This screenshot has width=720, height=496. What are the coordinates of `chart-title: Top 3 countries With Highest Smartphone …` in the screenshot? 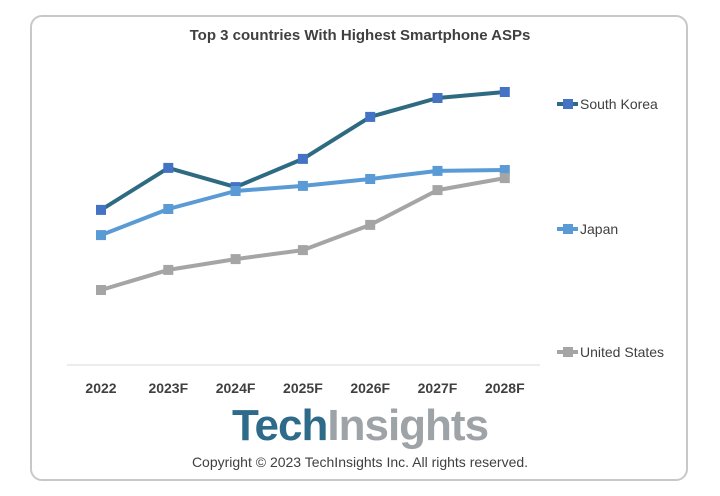 It's located at (360, 35).